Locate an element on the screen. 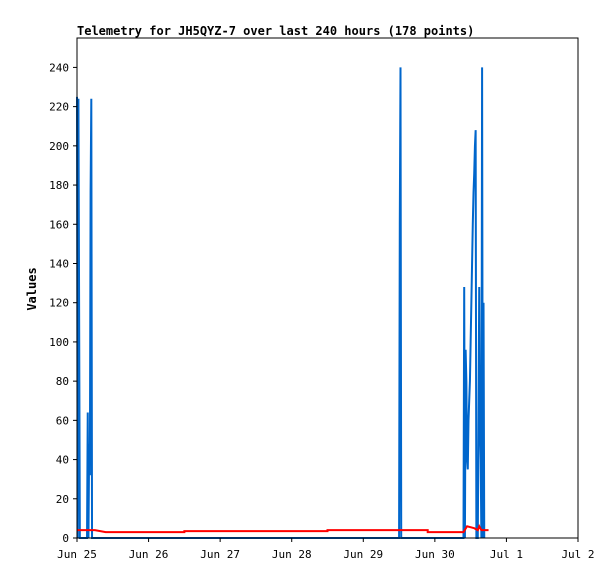  y-axis-title: Values is located at coordinates (32, 288).